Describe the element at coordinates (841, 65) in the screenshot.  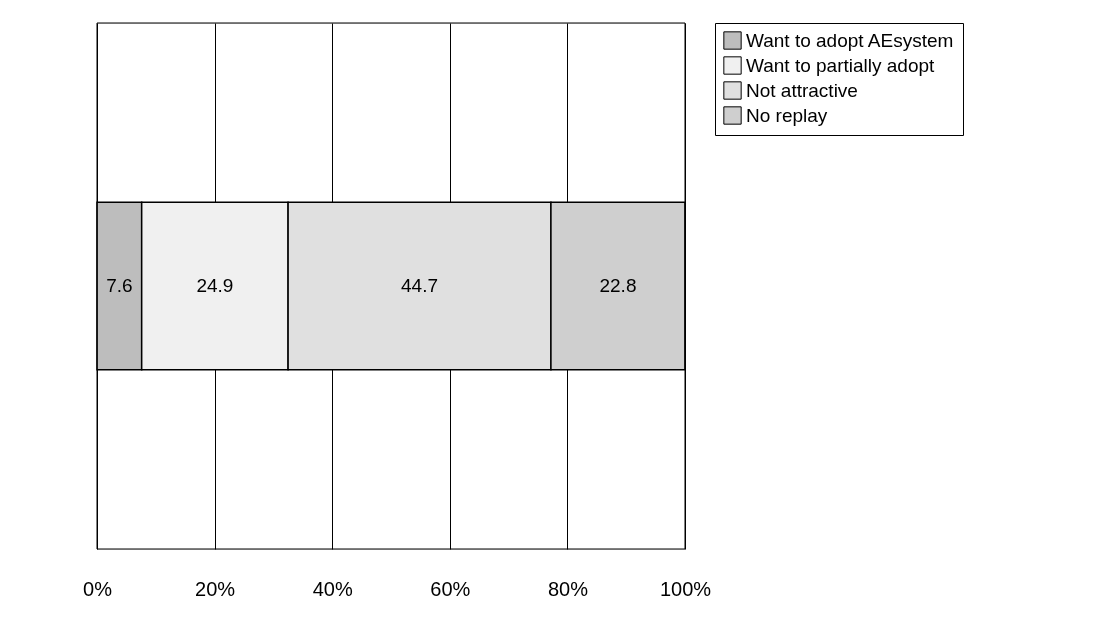
I see `legend-label: Want to partially adopt` at that location.